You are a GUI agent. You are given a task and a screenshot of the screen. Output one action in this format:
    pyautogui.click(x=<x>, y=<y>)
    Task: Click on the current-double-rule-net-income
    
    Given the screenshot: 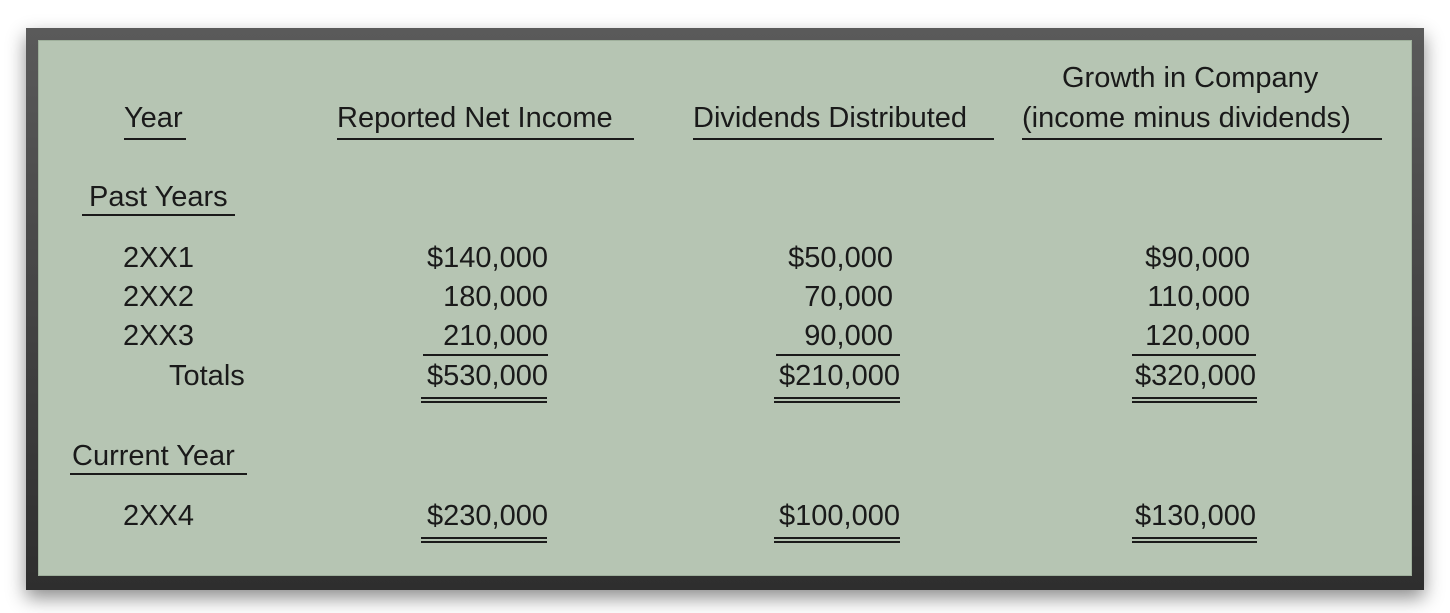 What is the action you would take?
    pyautogui.click(x=484, y=540)
    